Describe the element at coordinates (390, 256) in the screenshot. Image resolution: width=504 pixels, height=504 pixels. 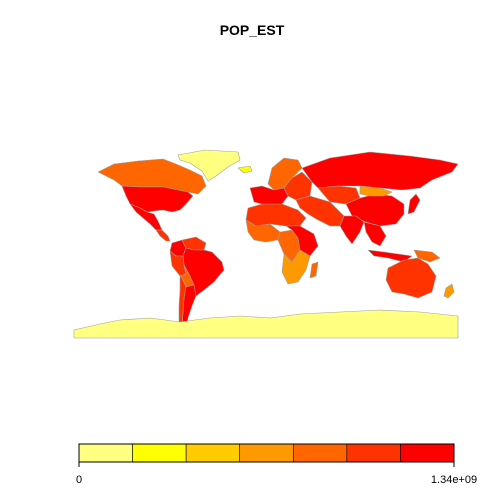
I see `region-indonesia` at that location.